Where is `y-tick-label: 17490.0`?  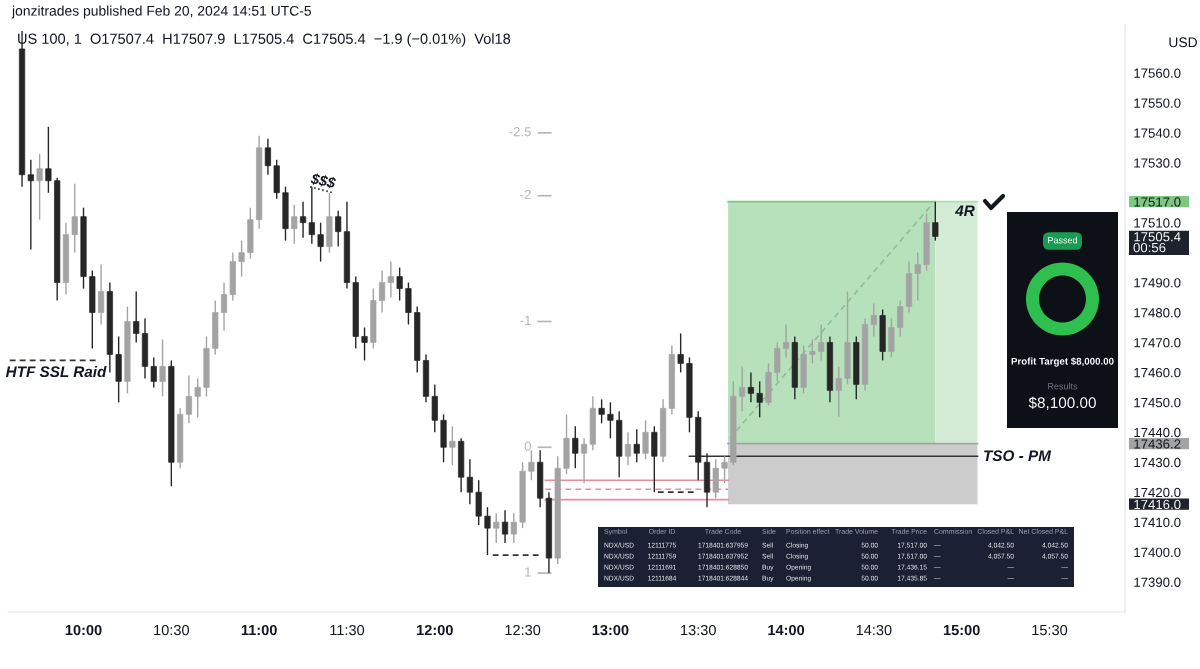 y-tick-label: 17490.0 is located at coordinates (1157, 283).